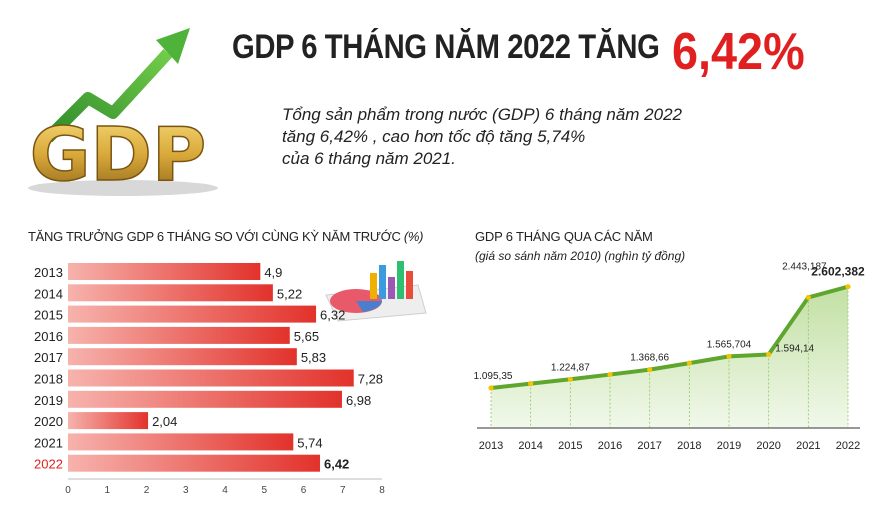 The height and width of the screenshot is (518, 883). What do you see at coordinates (48, 315) in the screenshot?
I see `bar-category-label: 2015` at bounding box center [48, 315].